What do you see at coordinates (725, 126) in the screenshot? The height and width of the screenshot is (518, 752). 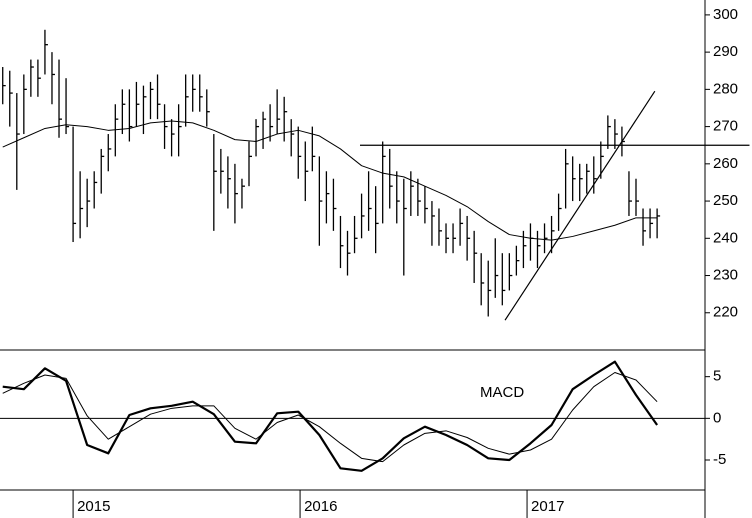 I see `y-tick-label: 270` at bounding box center [725, 126].